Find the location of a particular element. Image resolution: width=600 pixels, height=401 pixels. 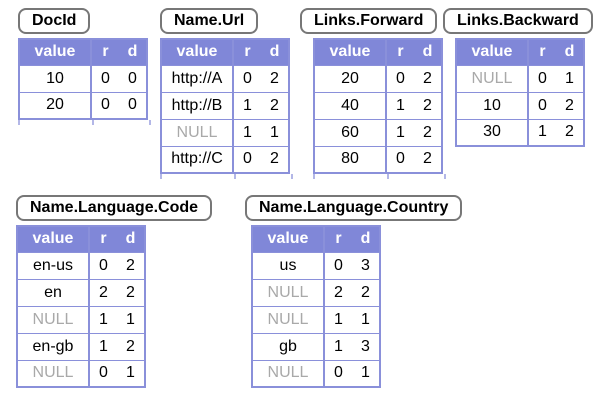

cell-value: 60 is located at coordinates (350, 132).